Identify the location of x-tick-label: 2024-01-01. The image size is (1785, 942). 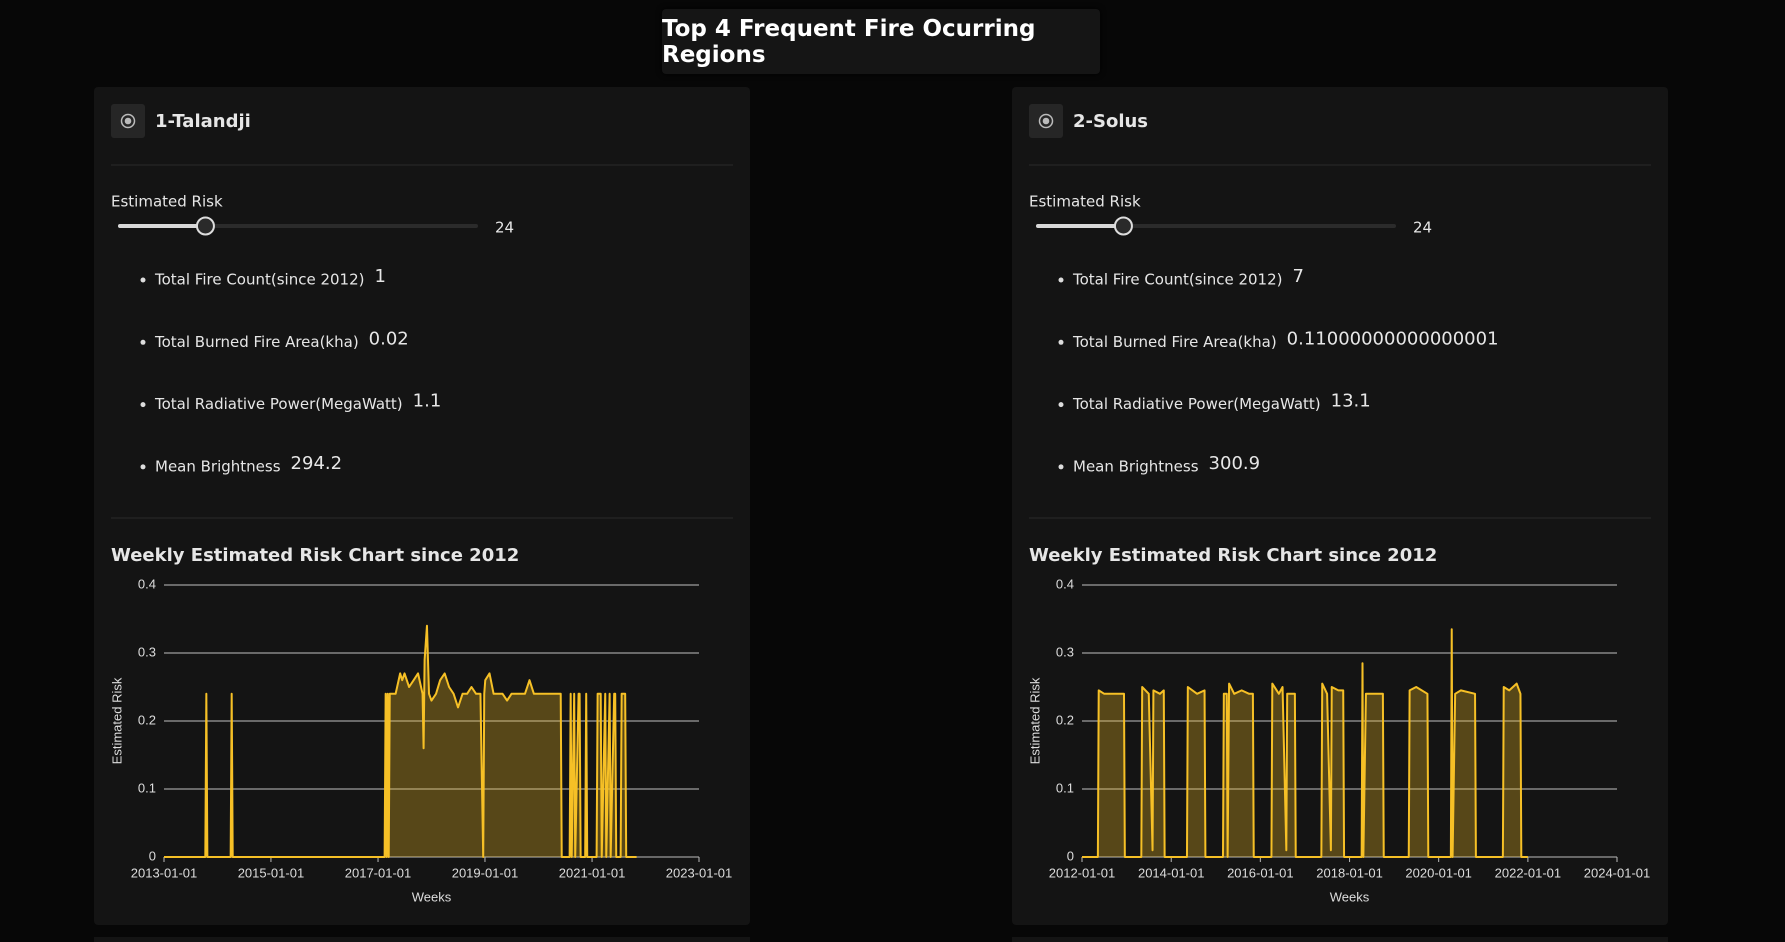
(1617, 872).